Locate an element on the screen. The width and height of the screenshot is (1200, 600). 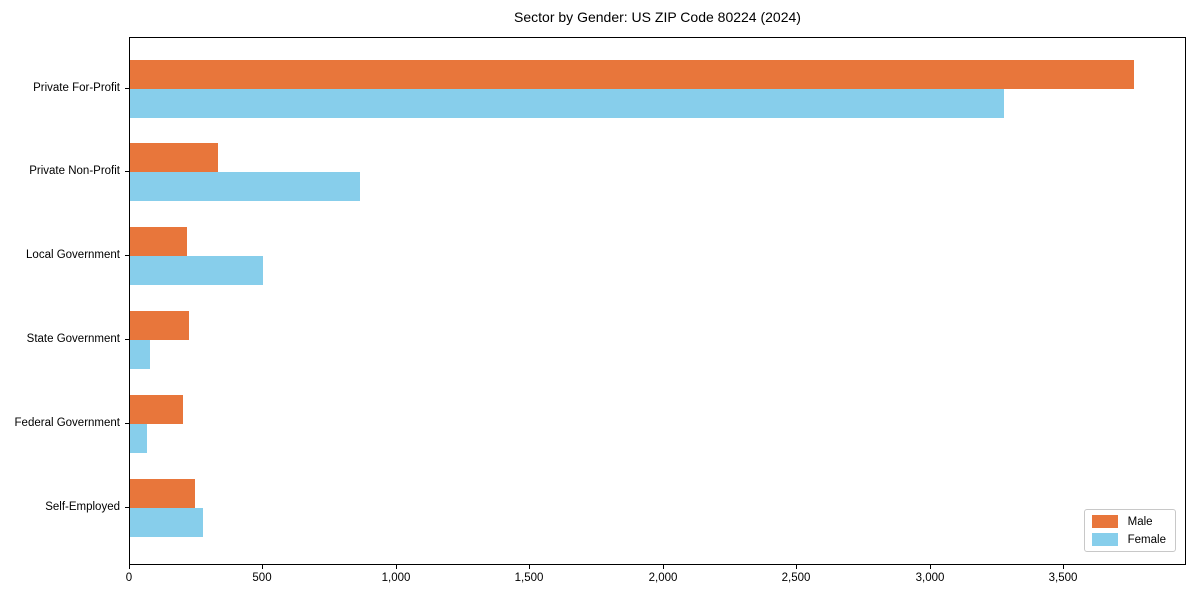
bar-female-federal-government is located at coordinates (139, 438).